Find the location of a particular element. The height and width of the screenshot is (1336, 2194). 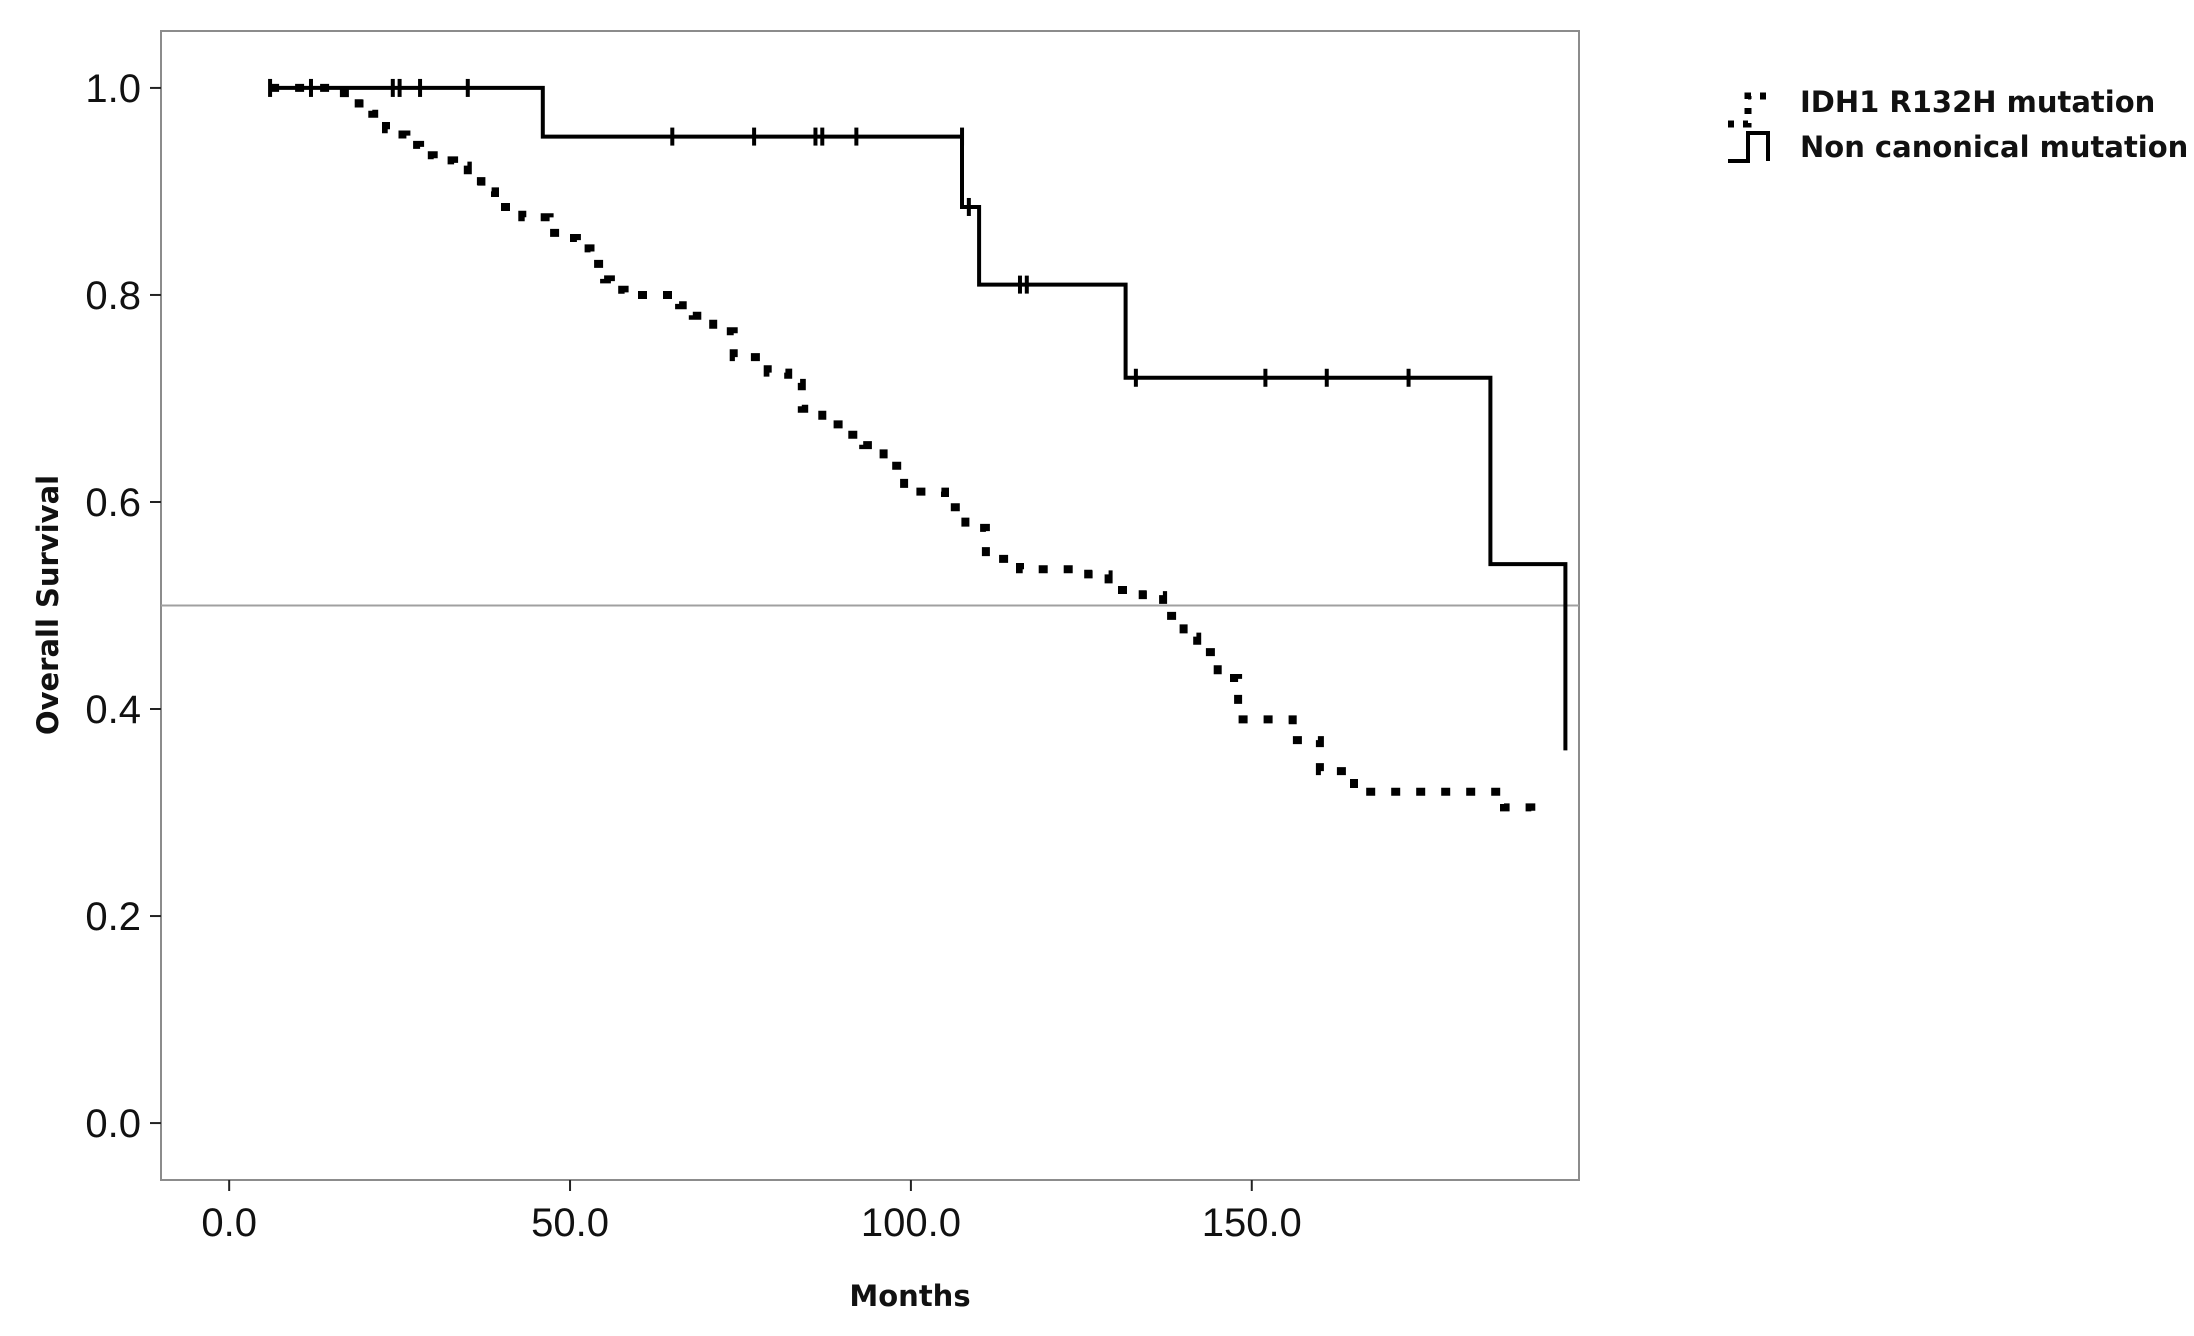

y-tick-label: 0.8 is located at coordinates (113, 296).